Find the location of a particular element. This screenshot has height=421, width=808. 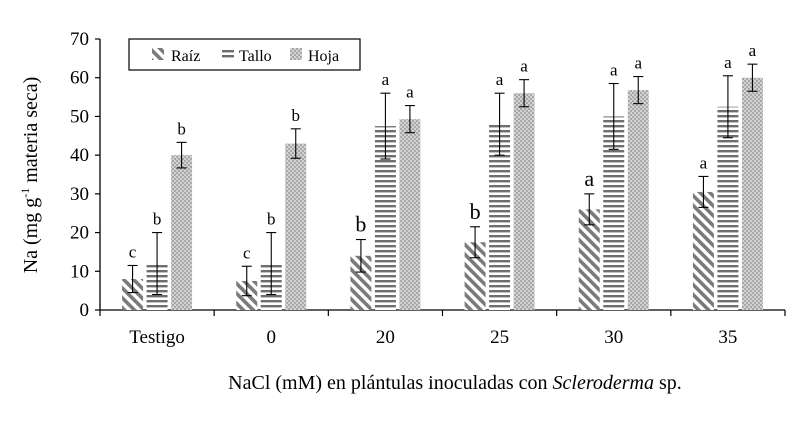

legend-label-raiz: Raíz is located at coordinates (185, 56).